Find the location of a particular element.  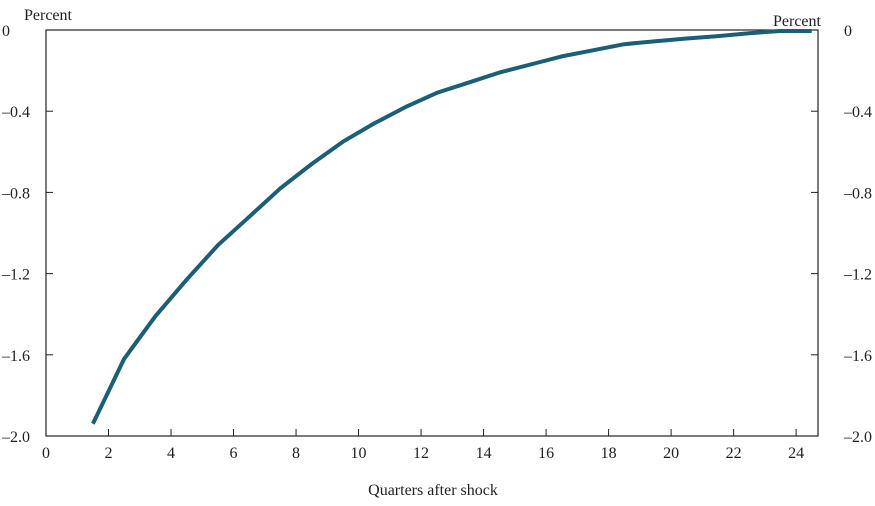

x-tick-label: 16 is located at coordinates (546, 453).